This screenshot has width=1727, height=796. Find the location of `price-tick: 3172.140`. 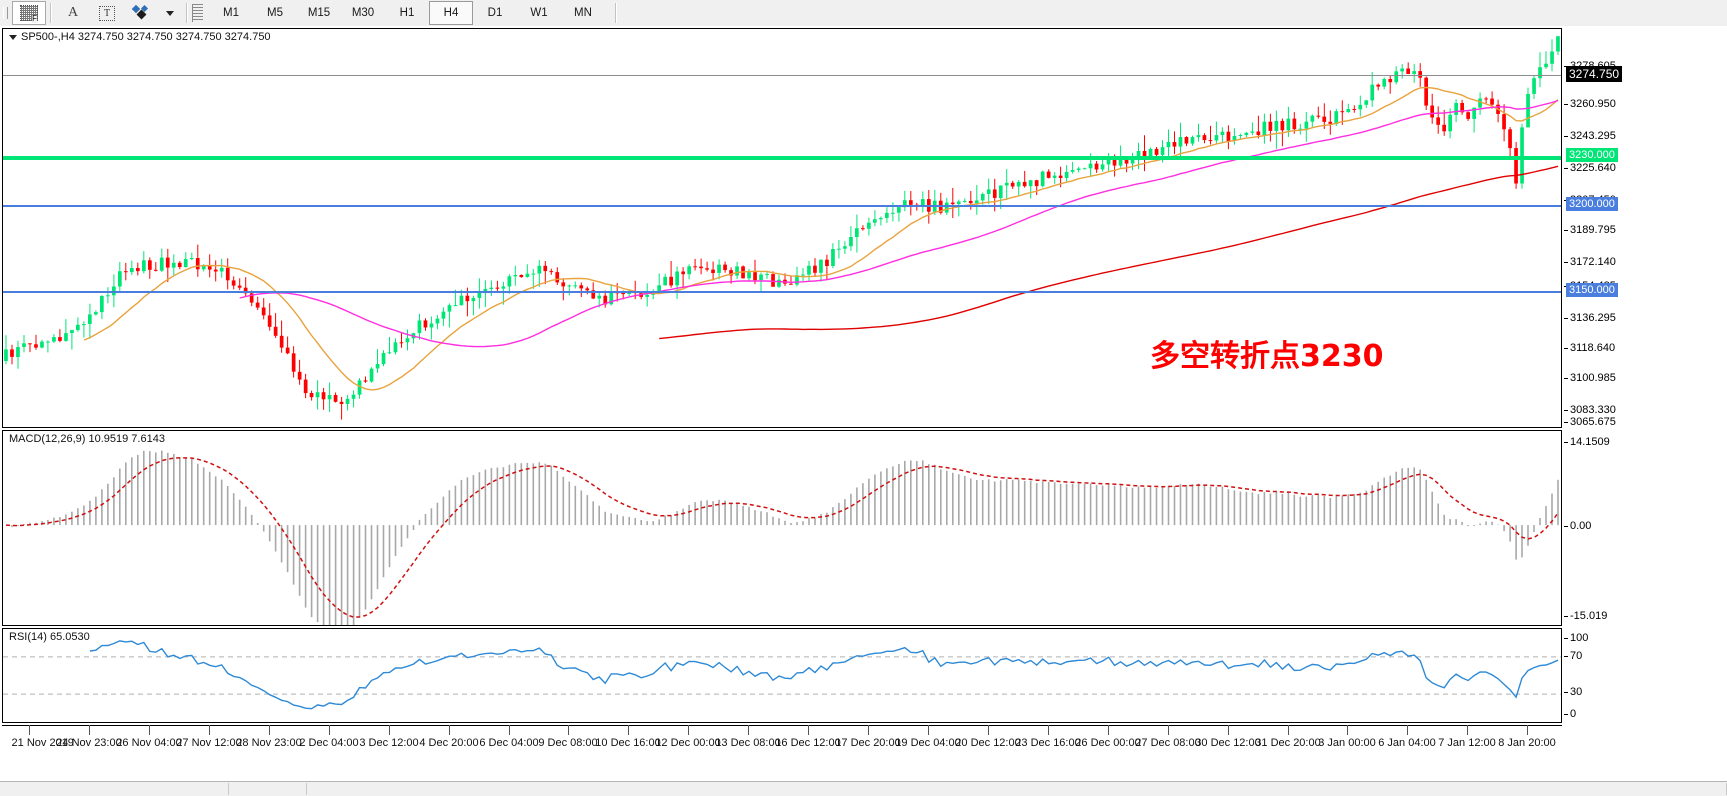

price-tick: 3172.140 is located at coordinates (1590, 262).